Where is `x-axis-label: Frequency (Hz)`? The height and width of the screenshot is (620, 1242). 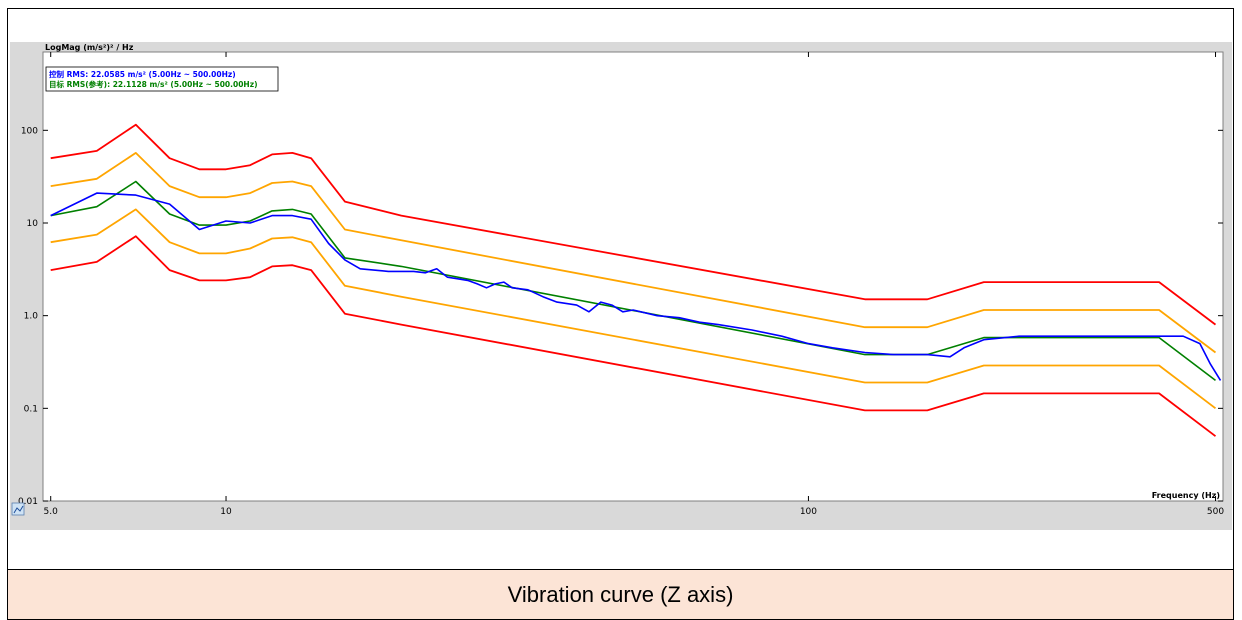 x-axis-label: Frequency (Hz) is located at coordinates (1186, 495).